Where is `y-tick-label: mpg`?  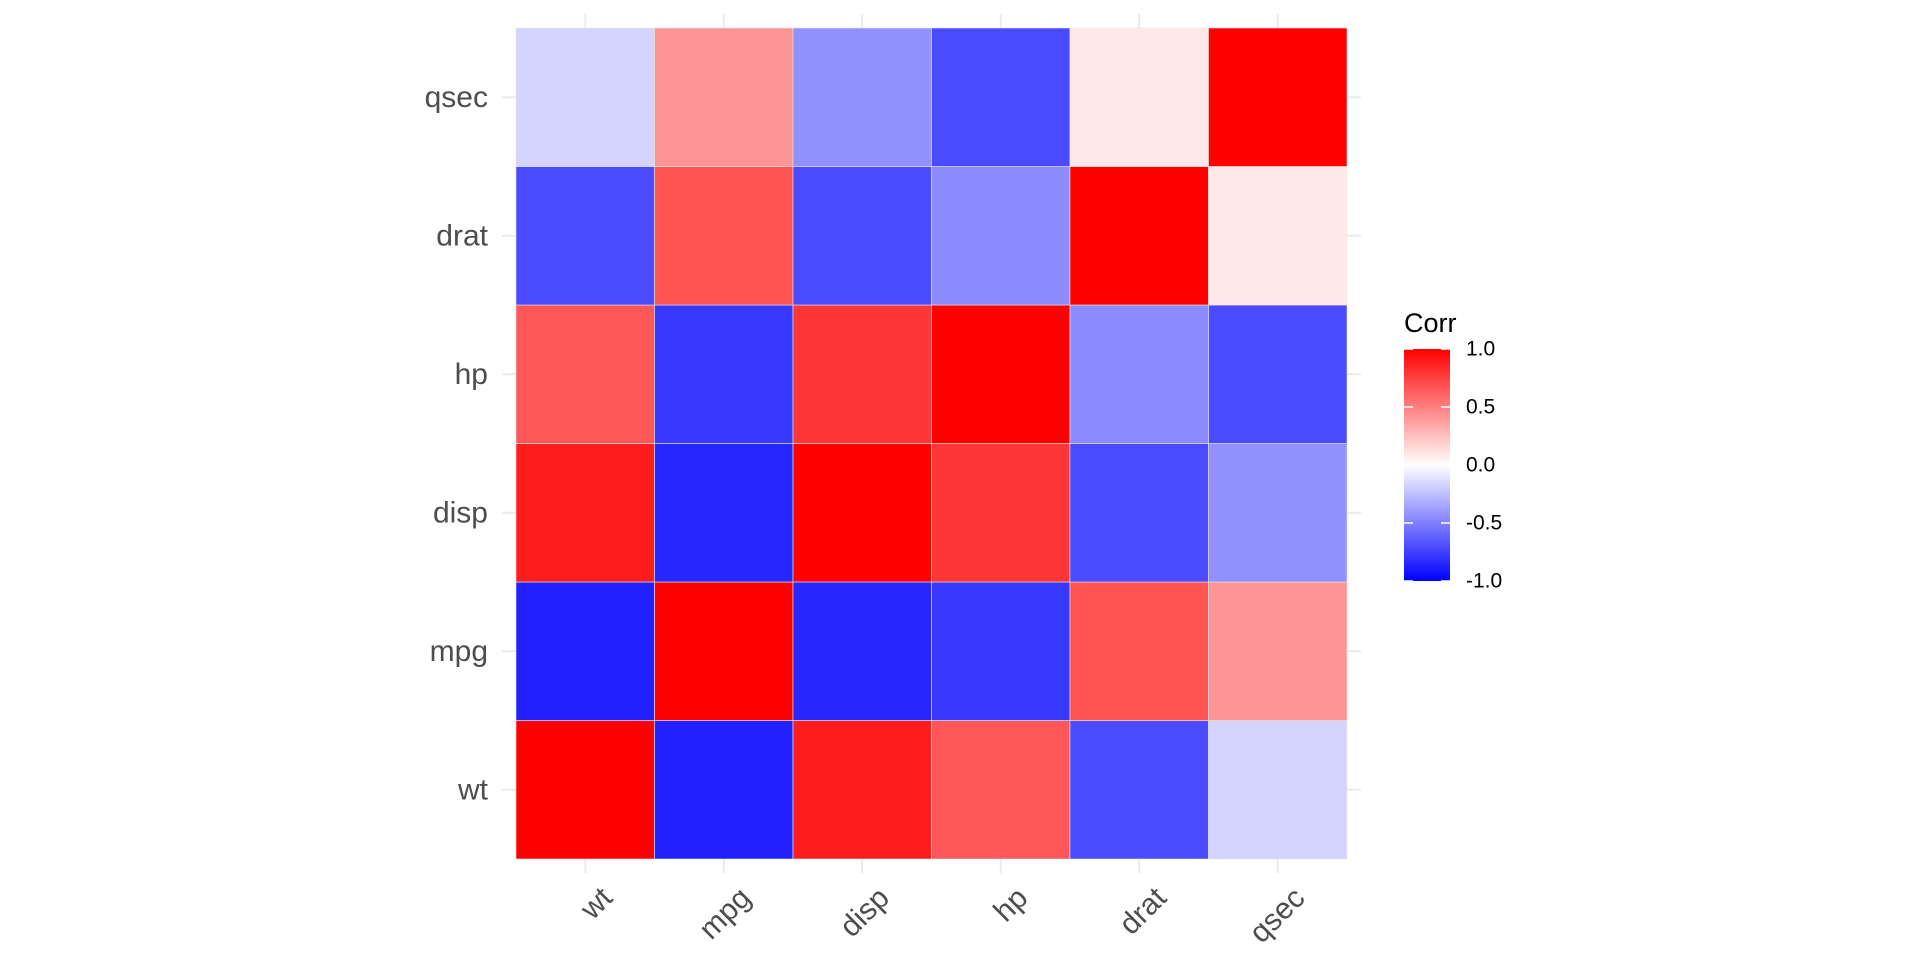
y-tick-label: mpg is located at coordinates (459, 651).